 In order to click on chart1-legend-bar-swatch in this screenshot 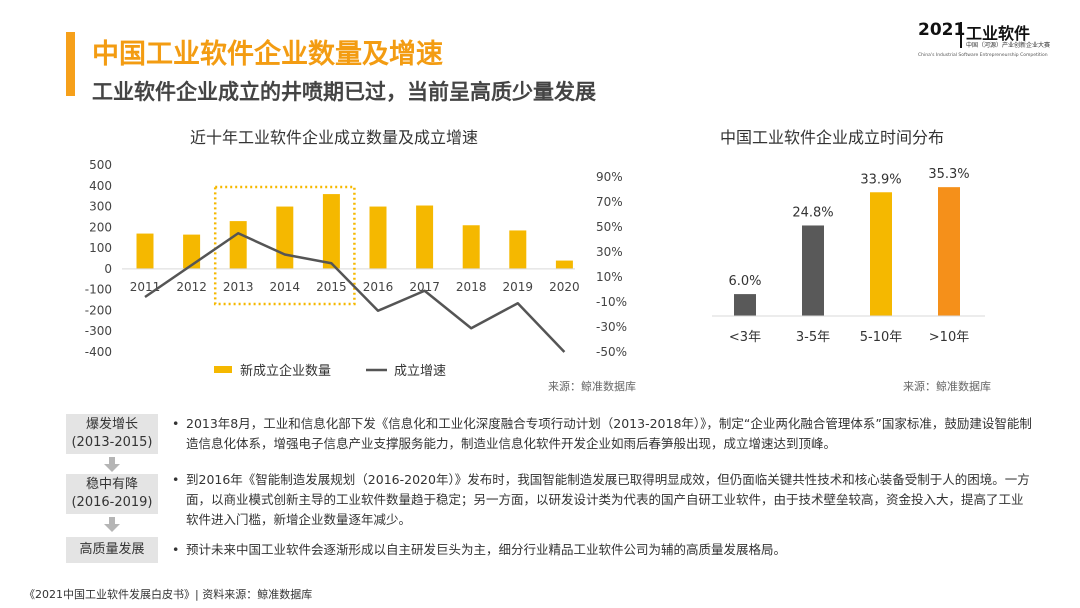, I will do `click(223, 369)`.